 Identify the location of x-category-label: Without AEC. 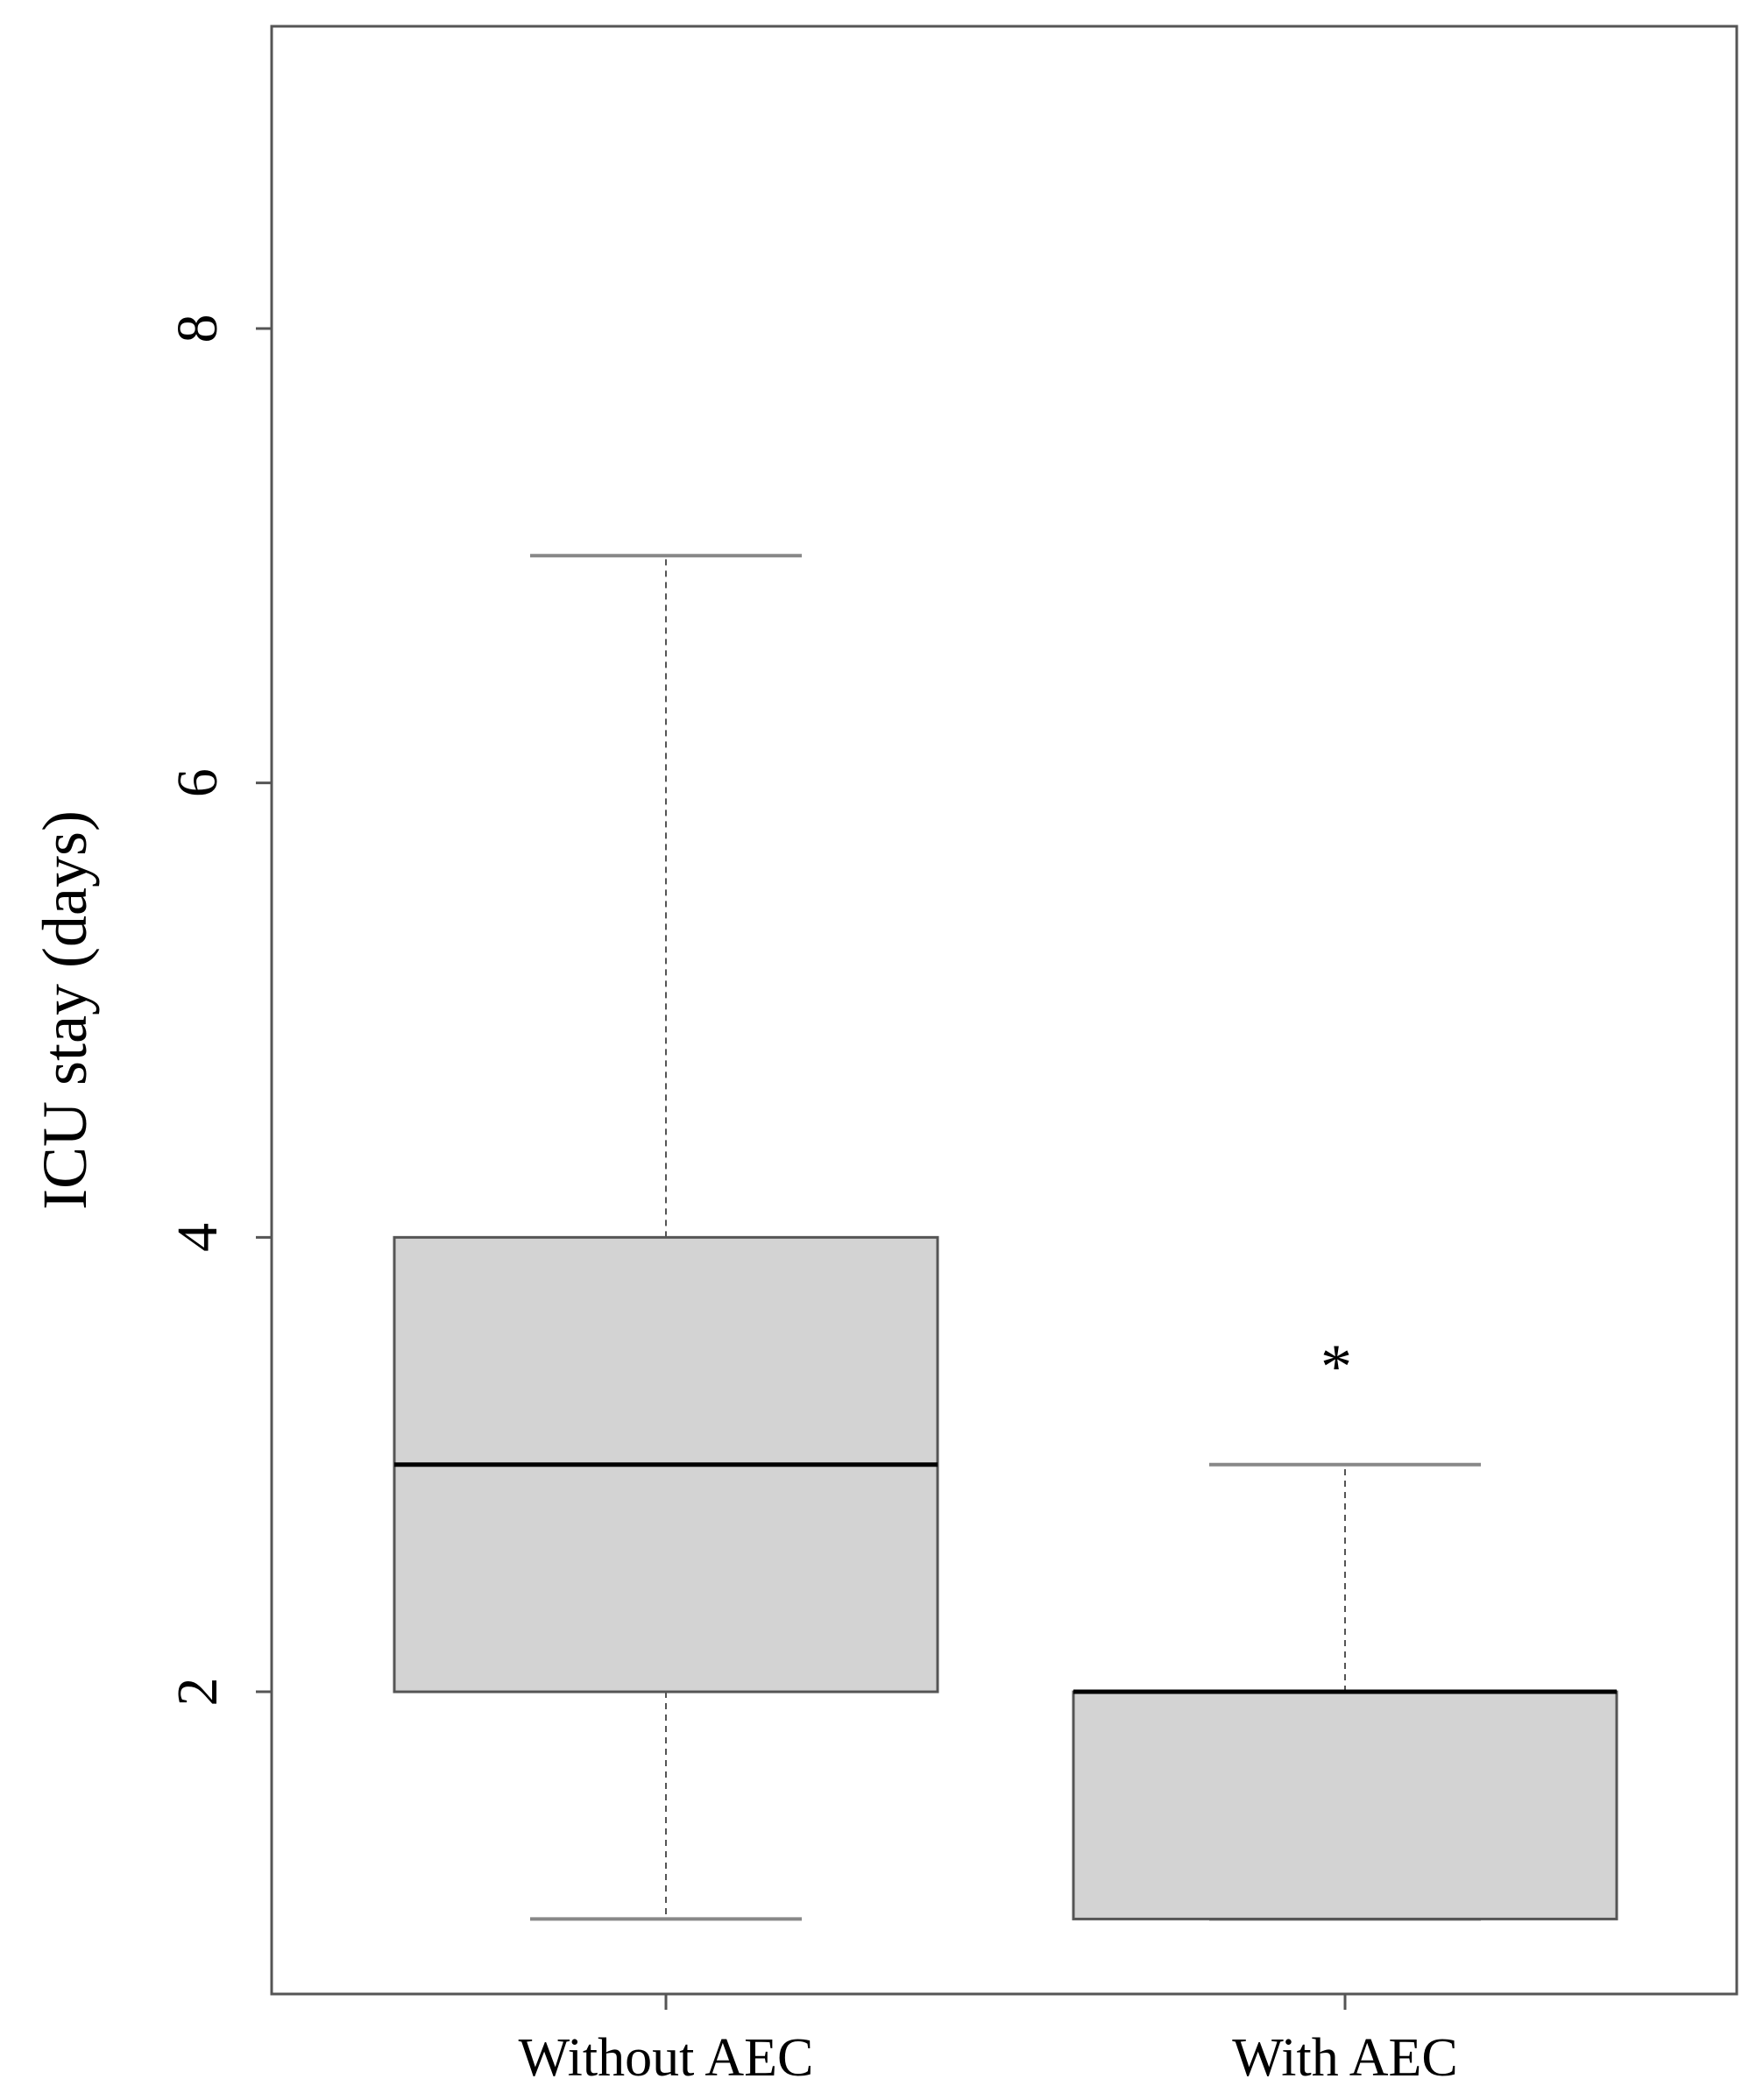
(666, 2058).